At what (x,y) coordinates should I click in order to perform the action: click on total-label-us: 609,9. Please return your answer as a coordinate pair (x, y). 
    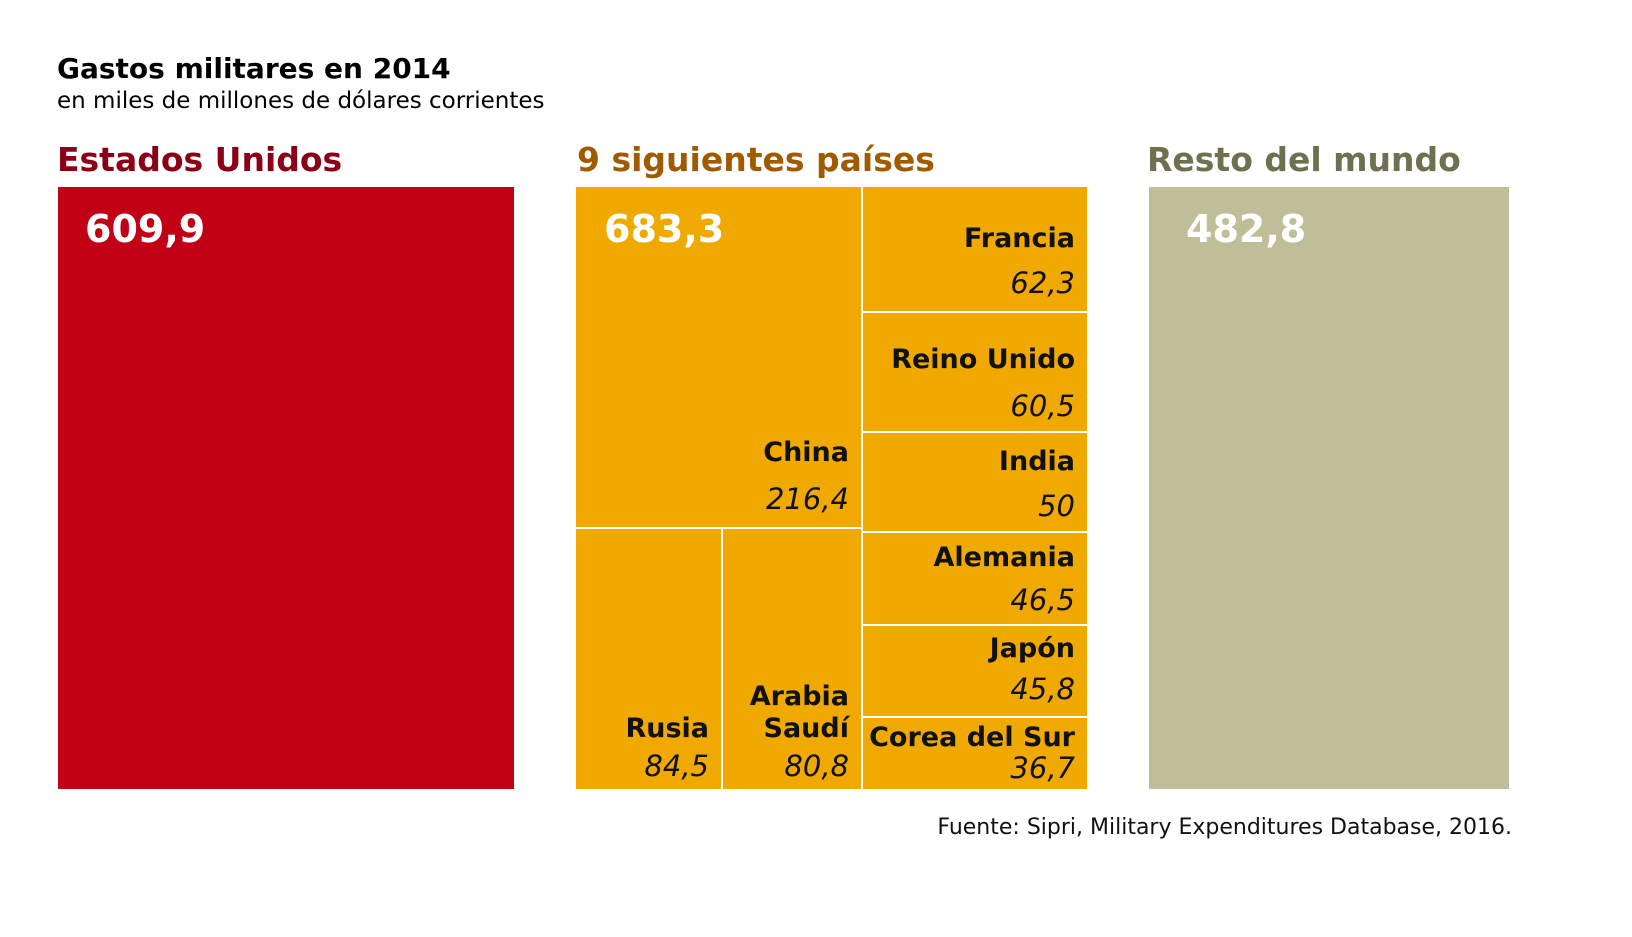
    Looking at the image, I should click on (145, 229).